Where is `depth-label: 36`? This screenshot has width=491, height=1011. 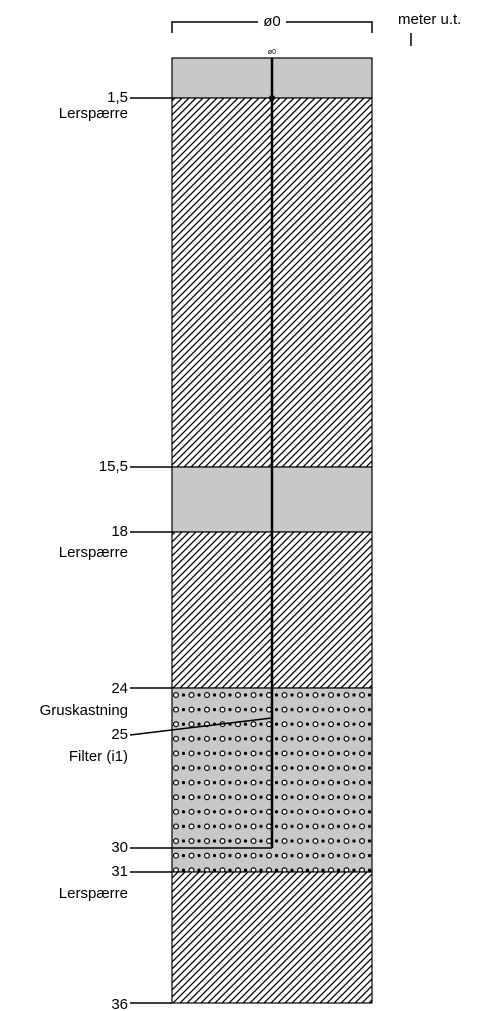 depth-label: 36 is located at coordinates (119, 1003).